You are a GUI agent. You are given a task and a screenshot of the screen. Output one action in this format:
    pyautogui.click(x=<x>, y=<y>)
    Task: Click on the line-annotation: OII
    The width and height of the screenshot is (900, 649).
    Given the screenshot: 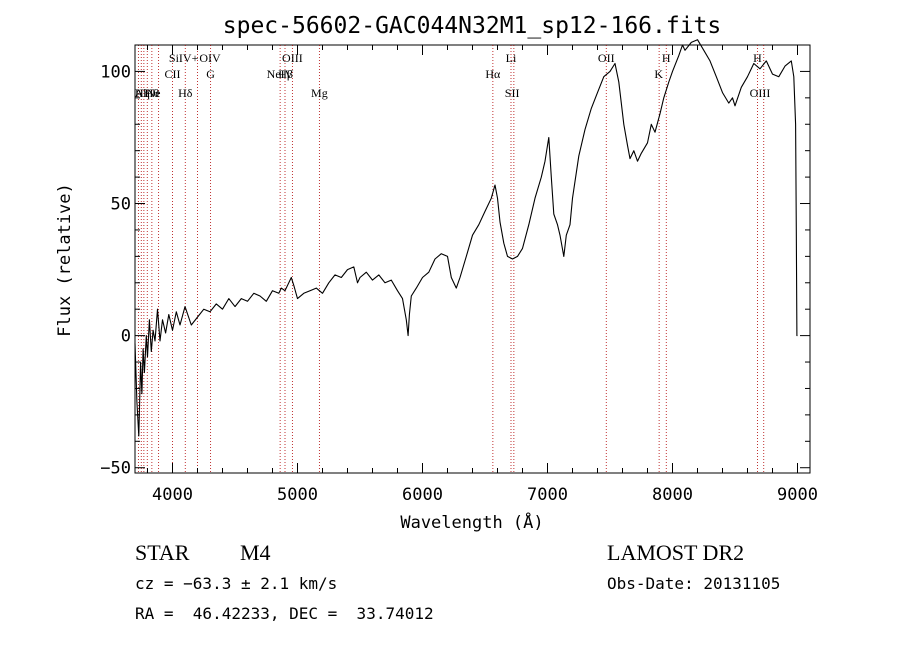 What is the action you would take?
    pyautogui.click(x=606, y=58)
    